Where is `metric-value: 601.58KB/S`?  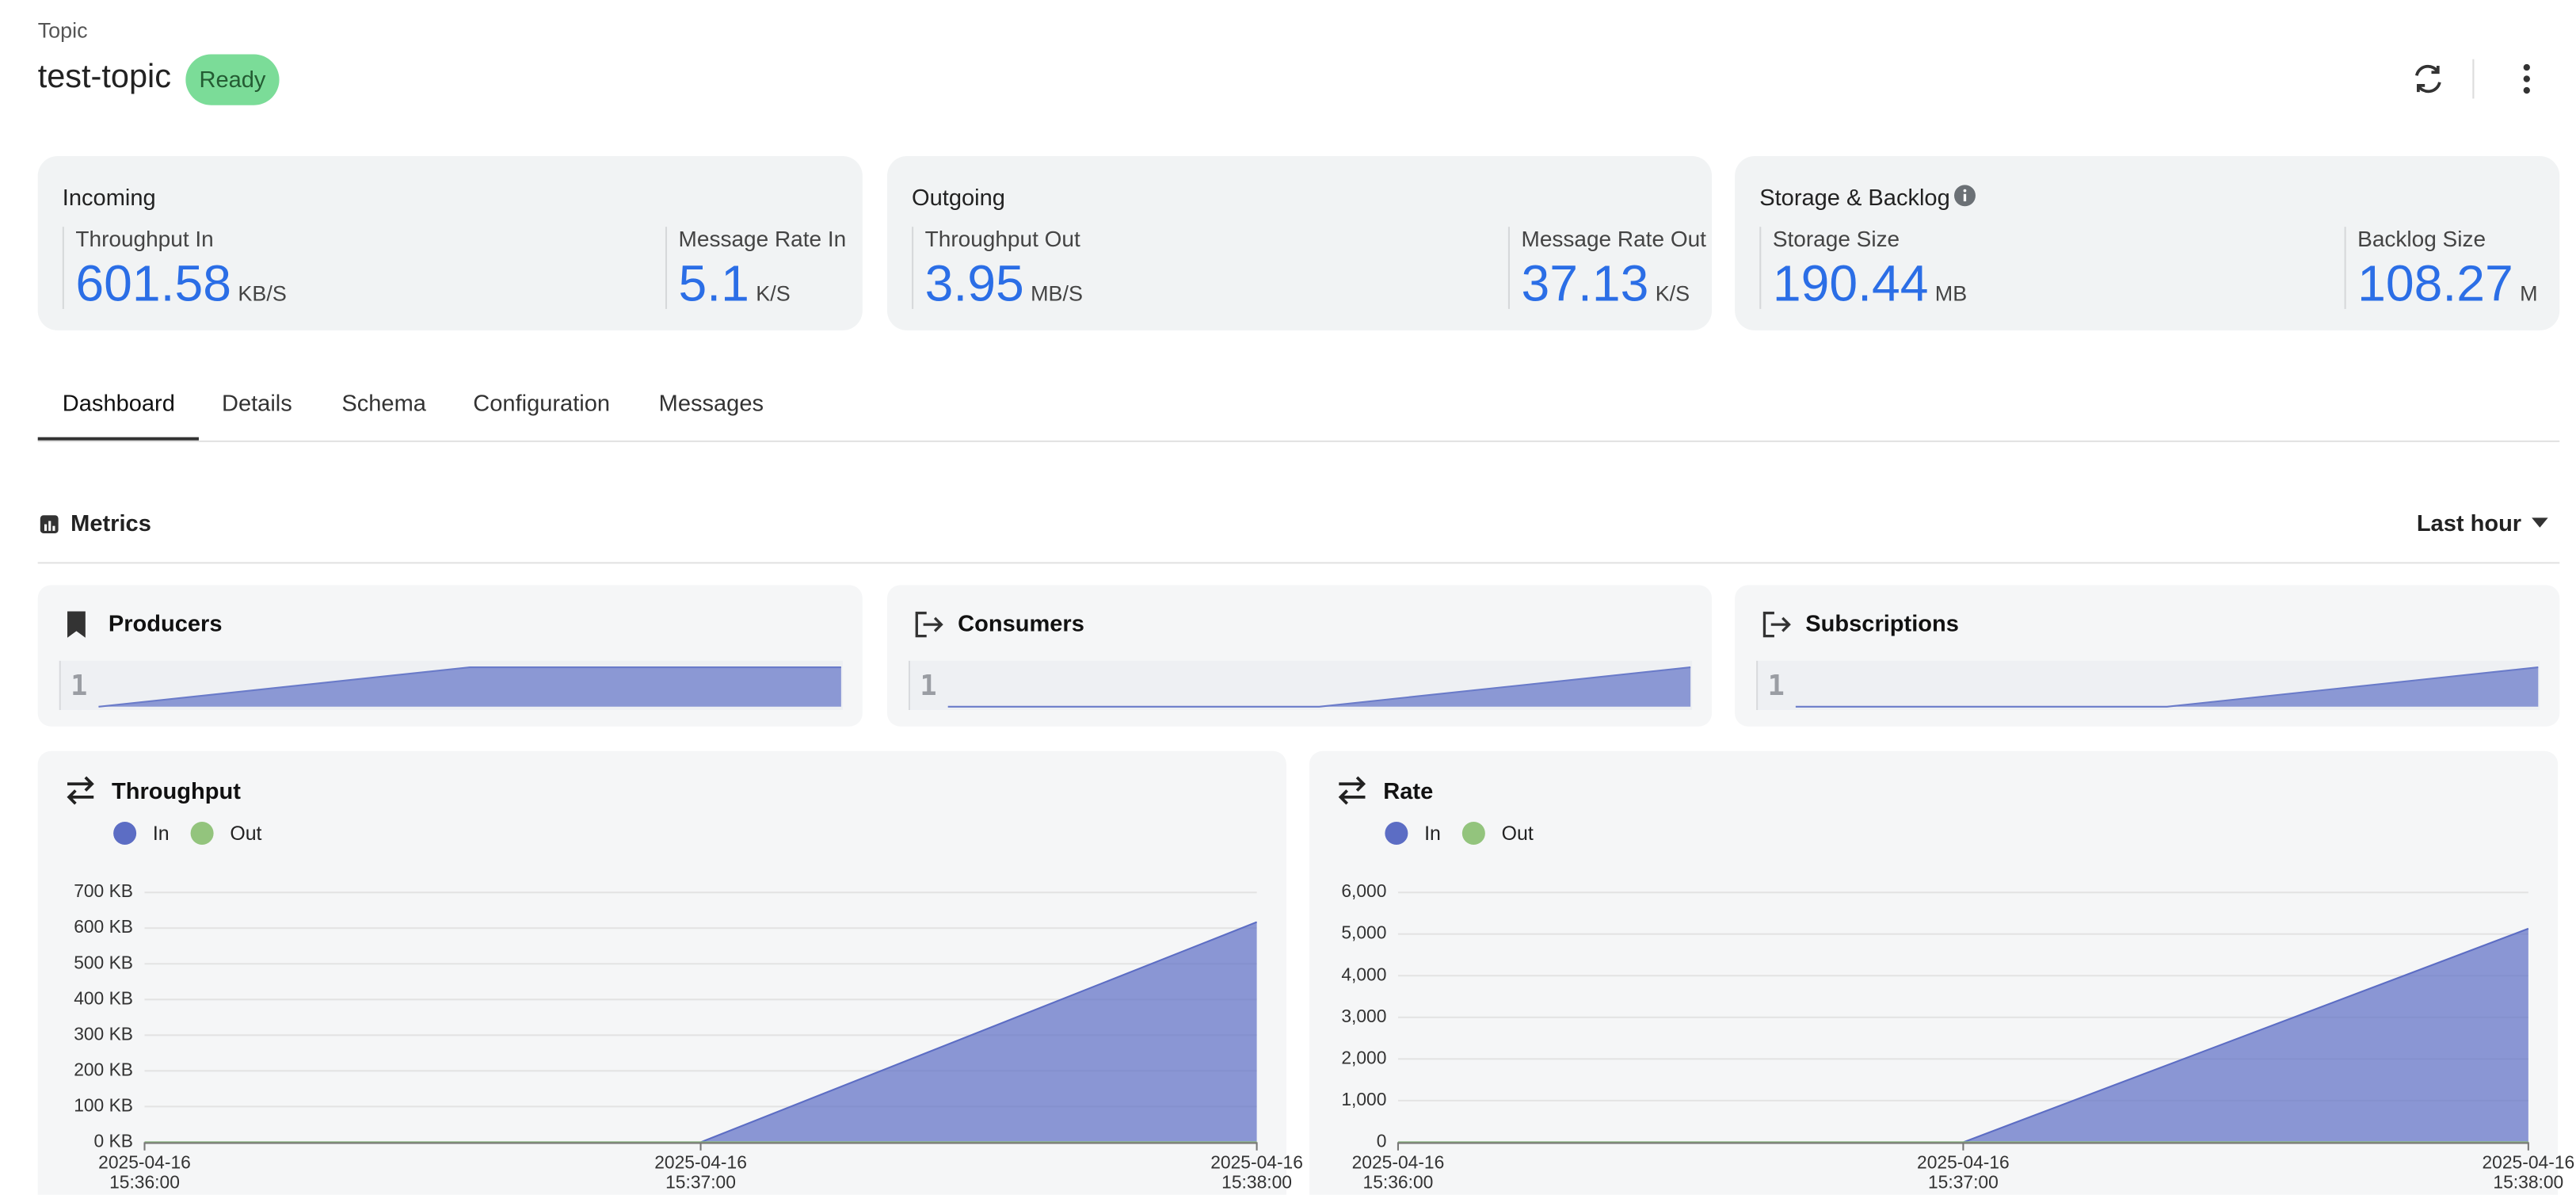 metric-value: 601.58KB/S is located at coordinates (180, 284).